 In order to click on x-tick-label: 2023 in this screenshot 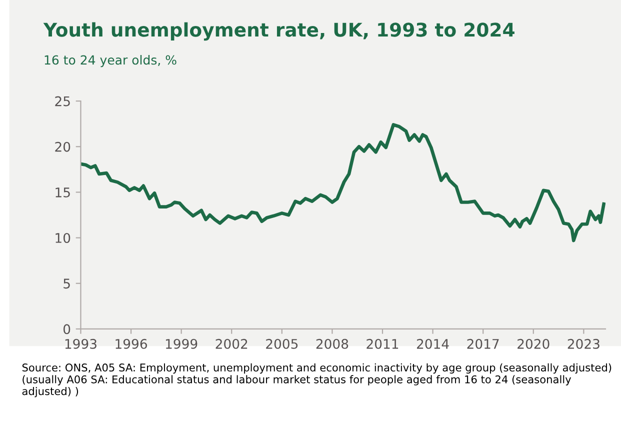, I will do `click(584, 343)`.